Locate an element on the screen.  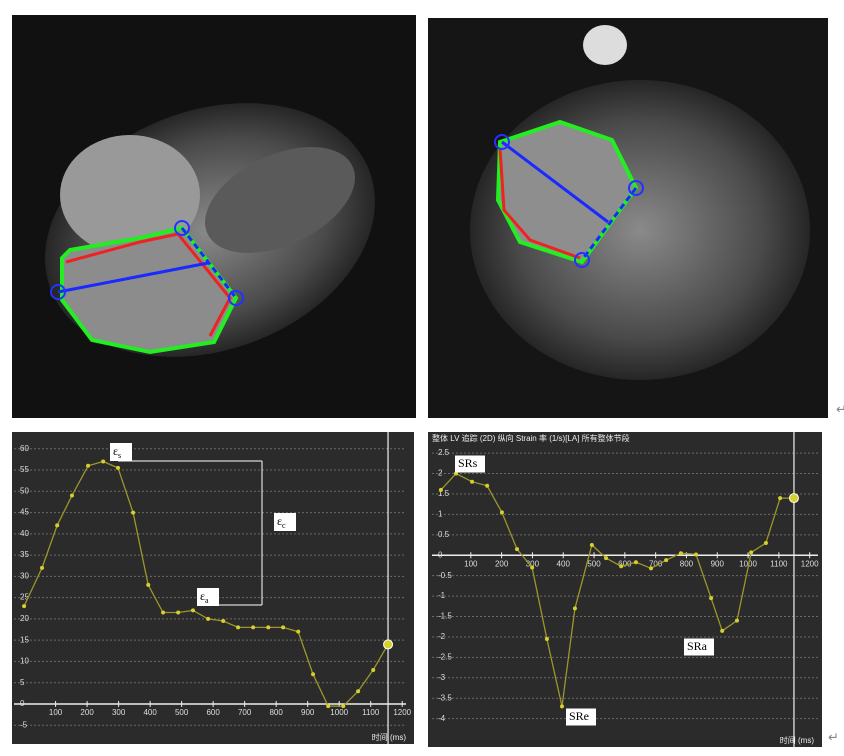
y-tick-label: 15 is located at coordinates (24, 639).